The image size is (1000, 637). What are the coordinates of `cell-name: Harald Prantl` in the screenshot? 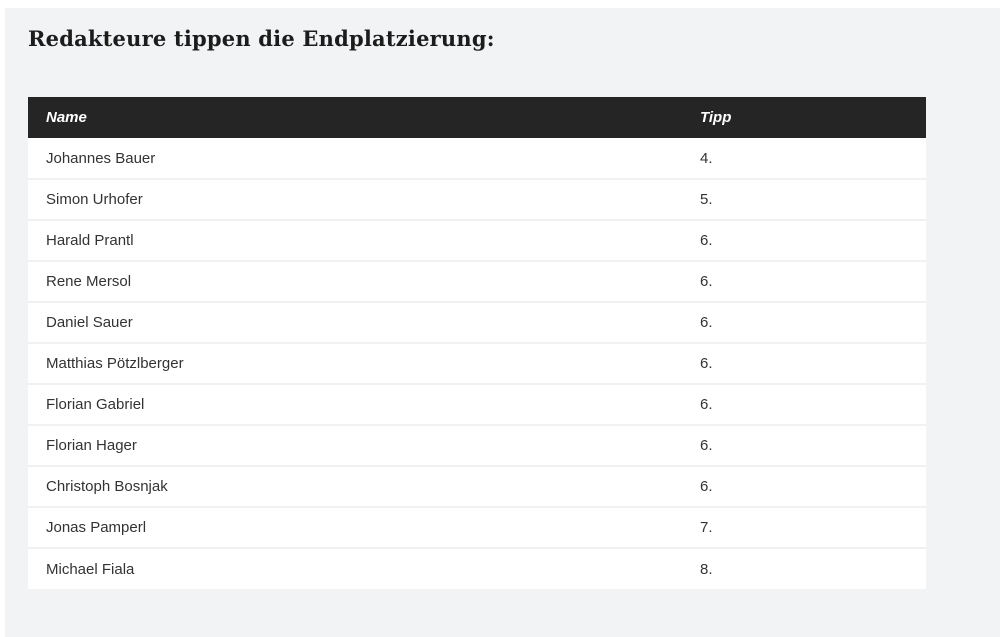 It's located at (355, 241).